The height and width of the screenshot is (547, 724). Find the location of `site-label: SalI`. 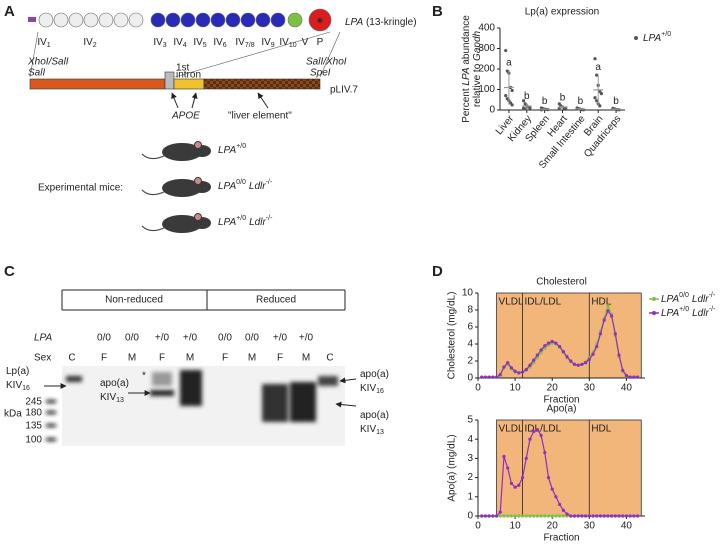

site-label: SalI is located at coordinates (36, 73).